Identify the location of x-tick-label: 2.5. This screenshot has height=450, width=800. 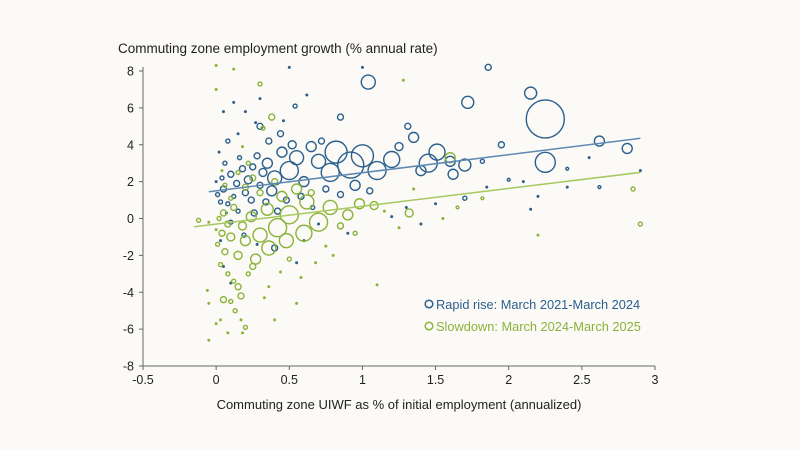
(581, 380).